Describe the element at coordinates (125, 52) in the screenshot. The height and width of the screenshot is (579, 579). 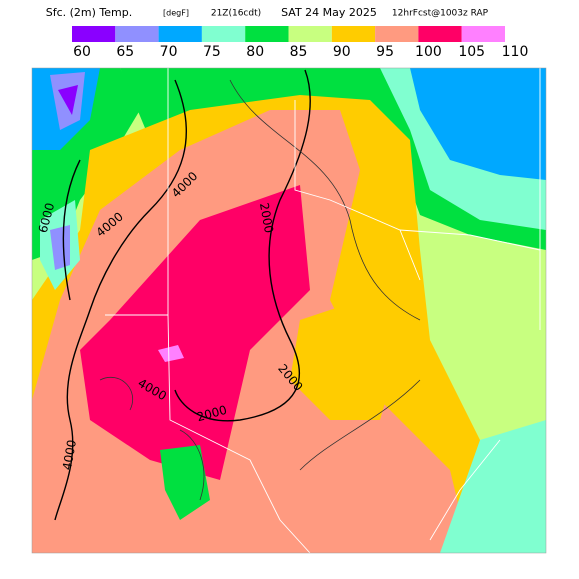
I see `legend-tick-label: 65` at that location.